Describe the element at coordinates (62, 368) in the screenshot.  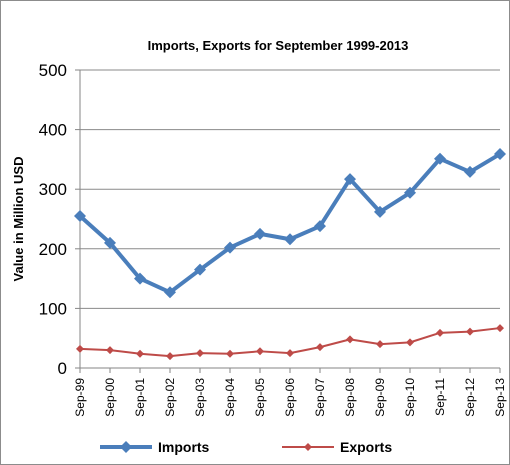
I see `y-tick-label: 0` at that location.